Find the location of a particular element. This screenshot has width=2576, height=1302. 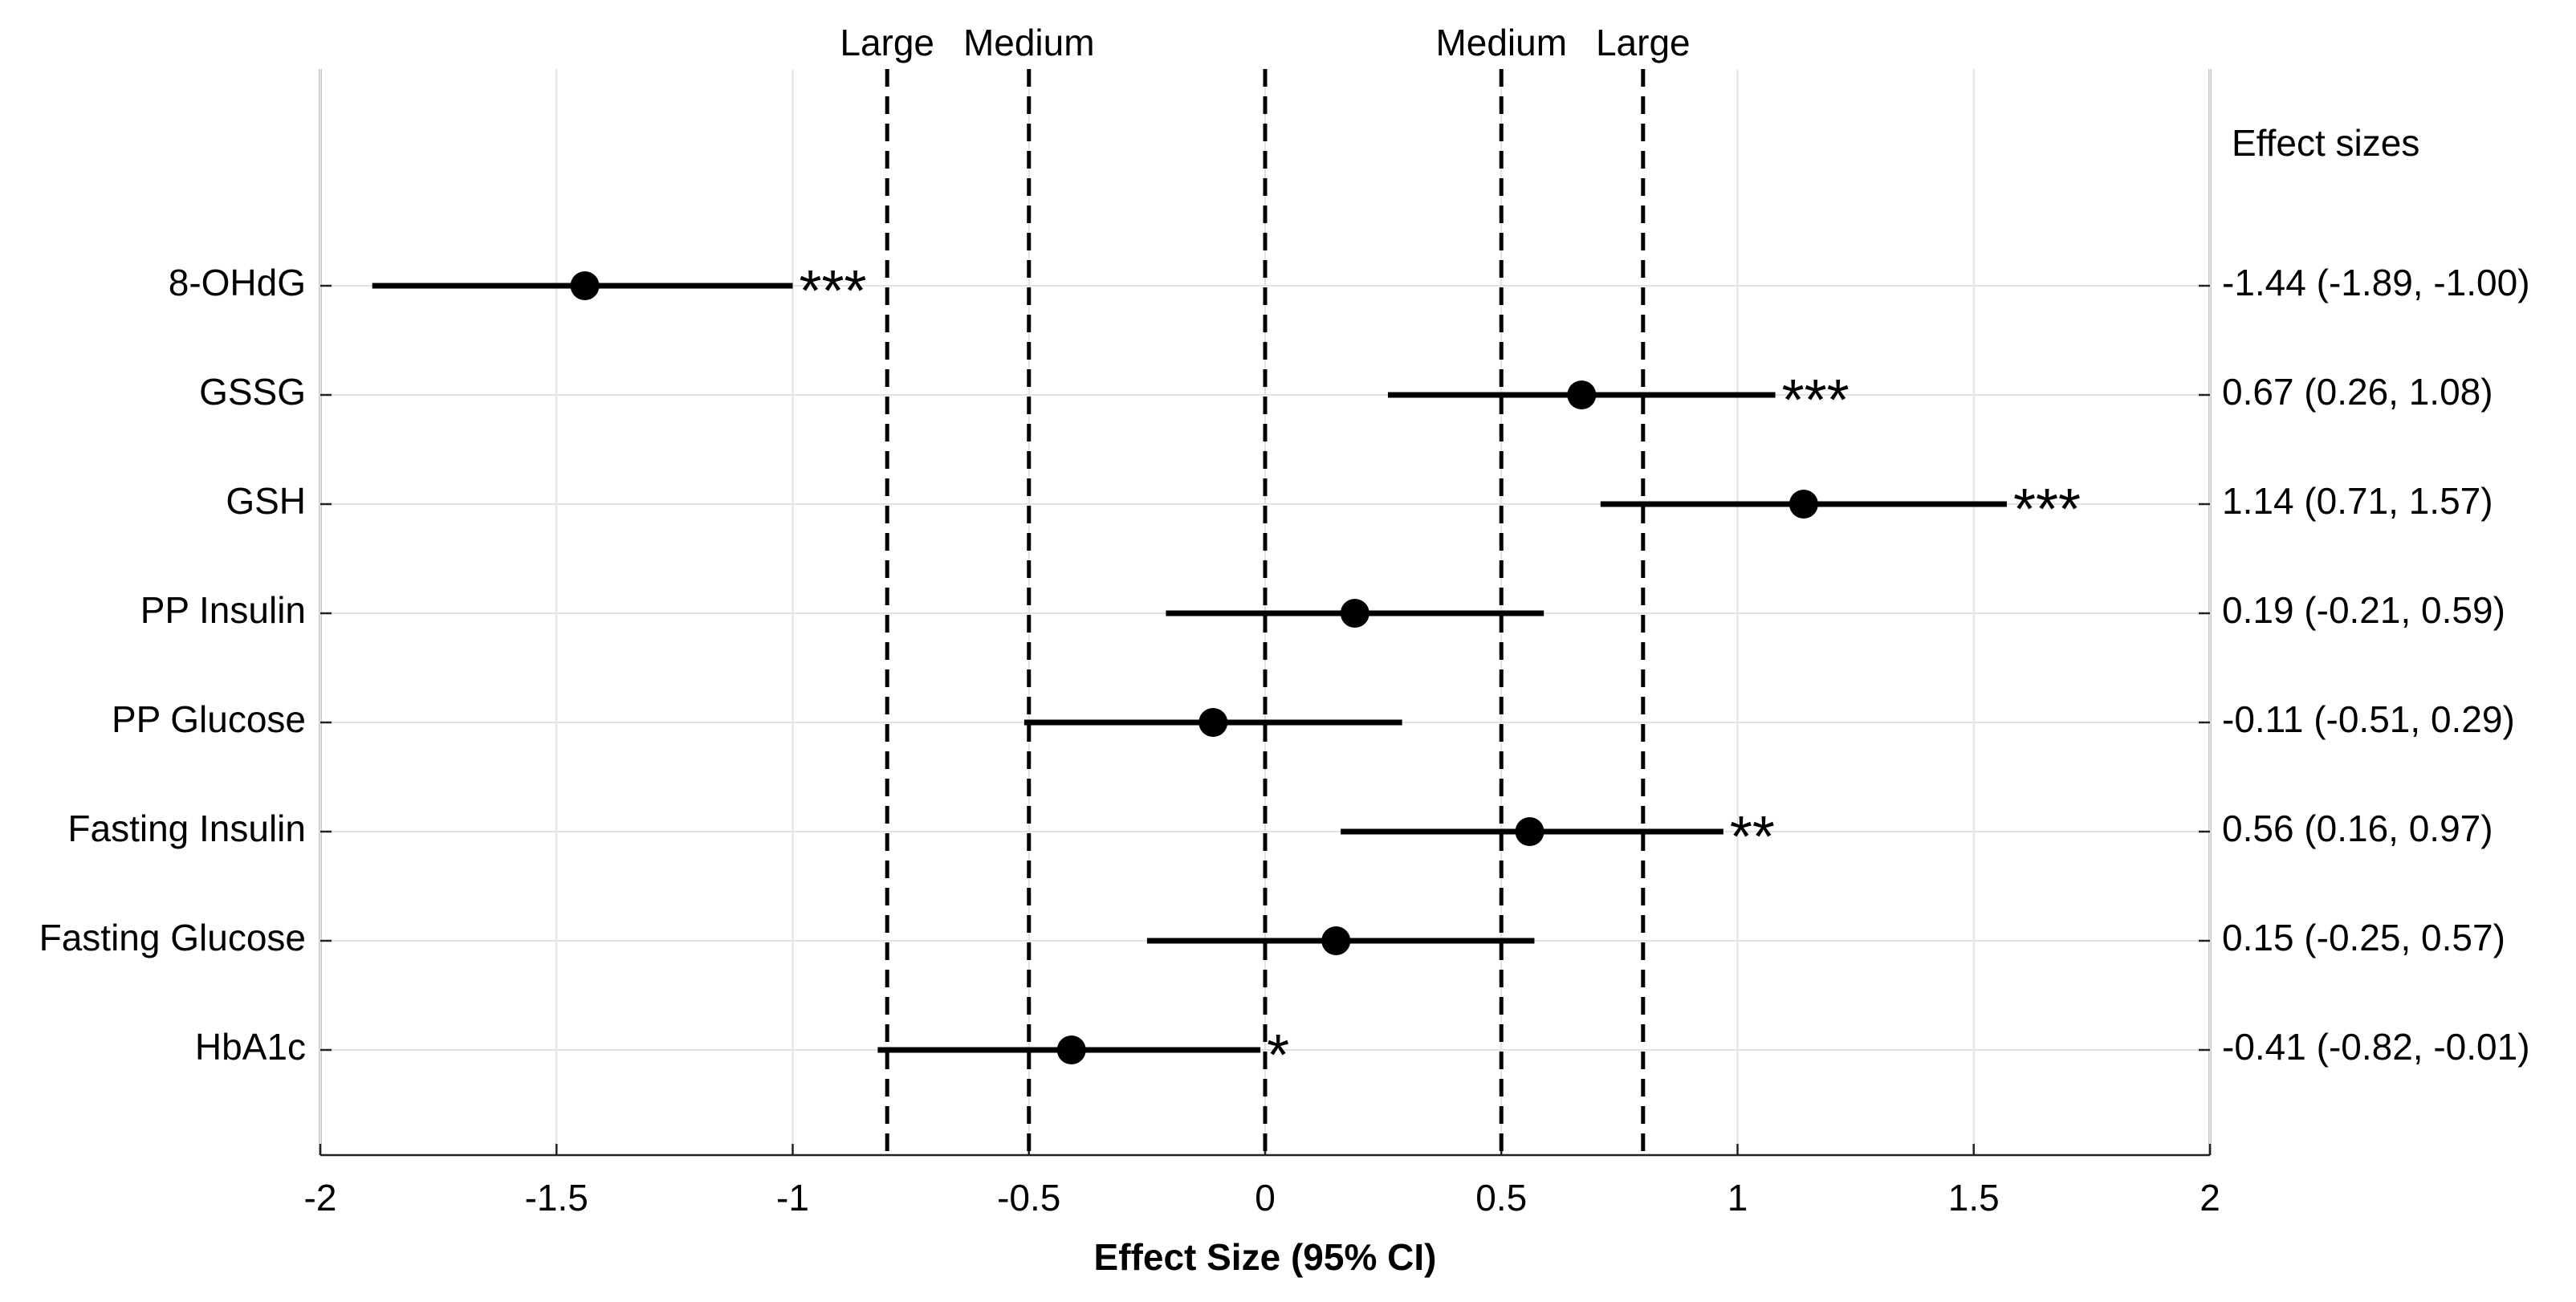

value-label: 0.67 (0.26, 1.08) is located at coordinates (2357, 392).